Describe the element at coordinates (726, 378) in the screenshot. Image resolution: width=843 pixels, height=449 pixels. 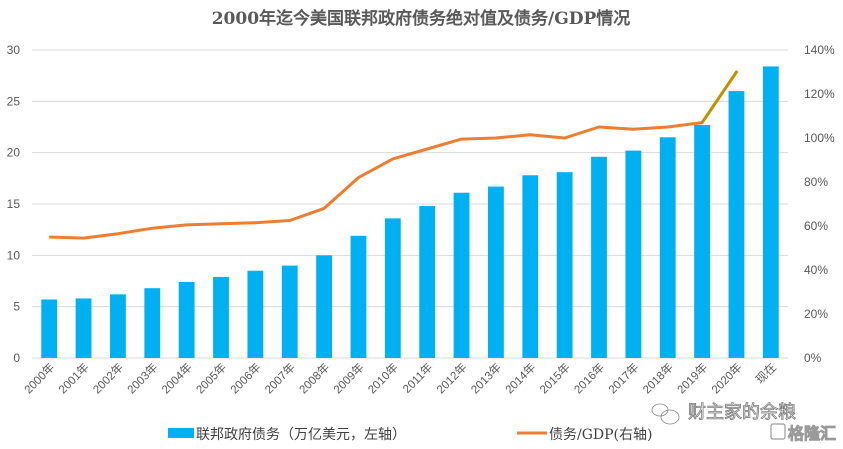
I see `x-tick-label: 2020年` at that location.